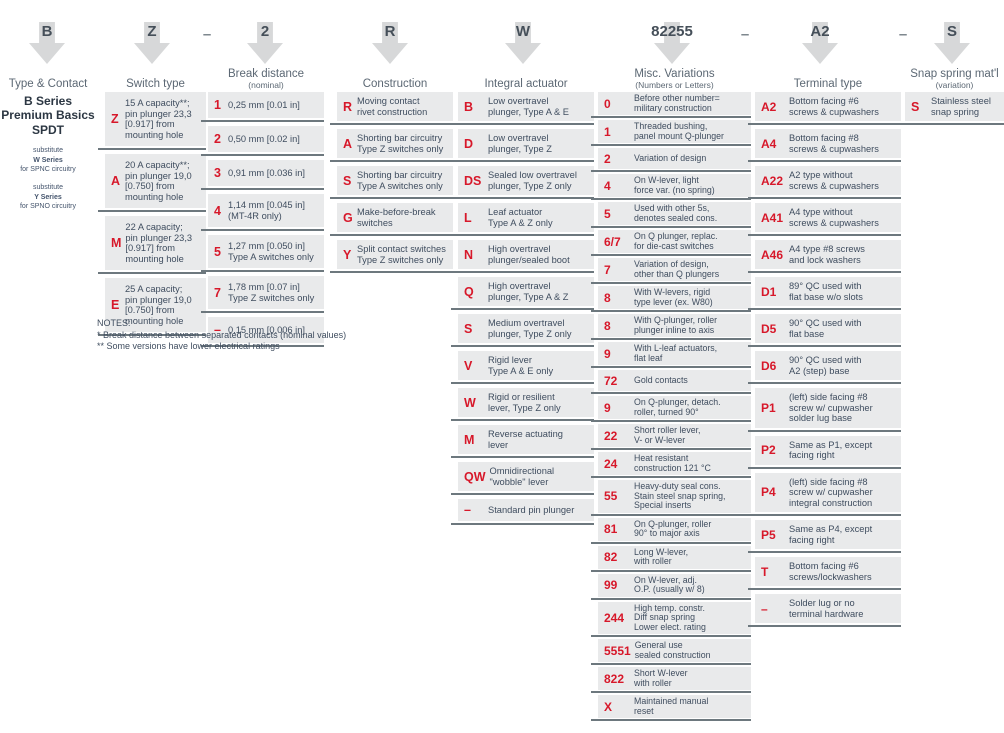 The height and width of the screenshot is (733, 1004). What do you see at coordinates (824, 330) in the screenshot?
I see `code-row: D5 90° QC used with flat base` at bounding box center [824, 330].